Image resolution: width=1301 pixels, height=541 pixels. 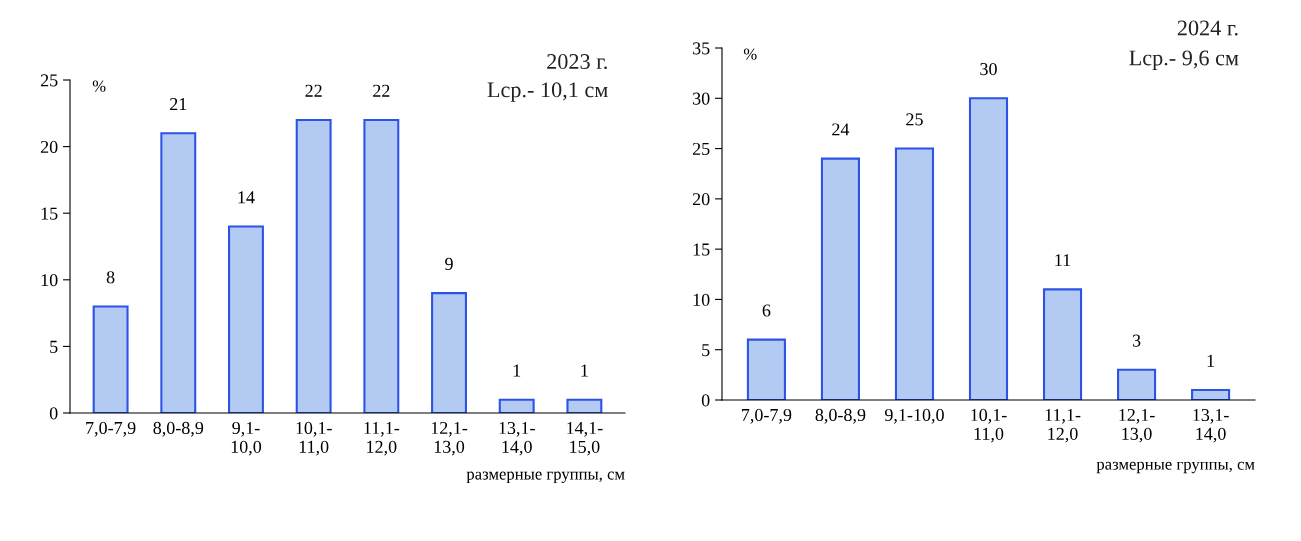 I want to click on data-label: 30, so click(x=988, y=69).